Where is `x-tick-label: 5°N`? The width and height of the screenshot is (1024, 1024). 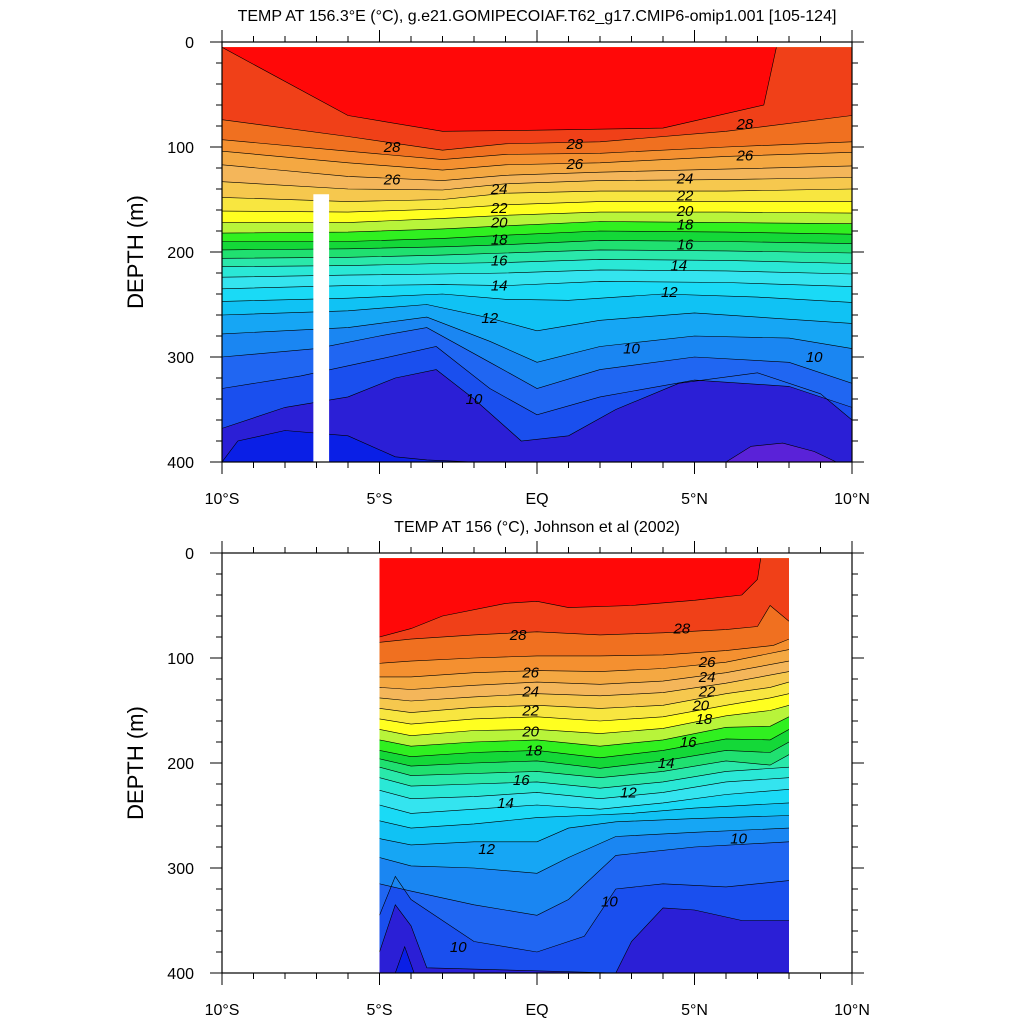
x-tick-label: 5°N is located at coordinates (694, 499).